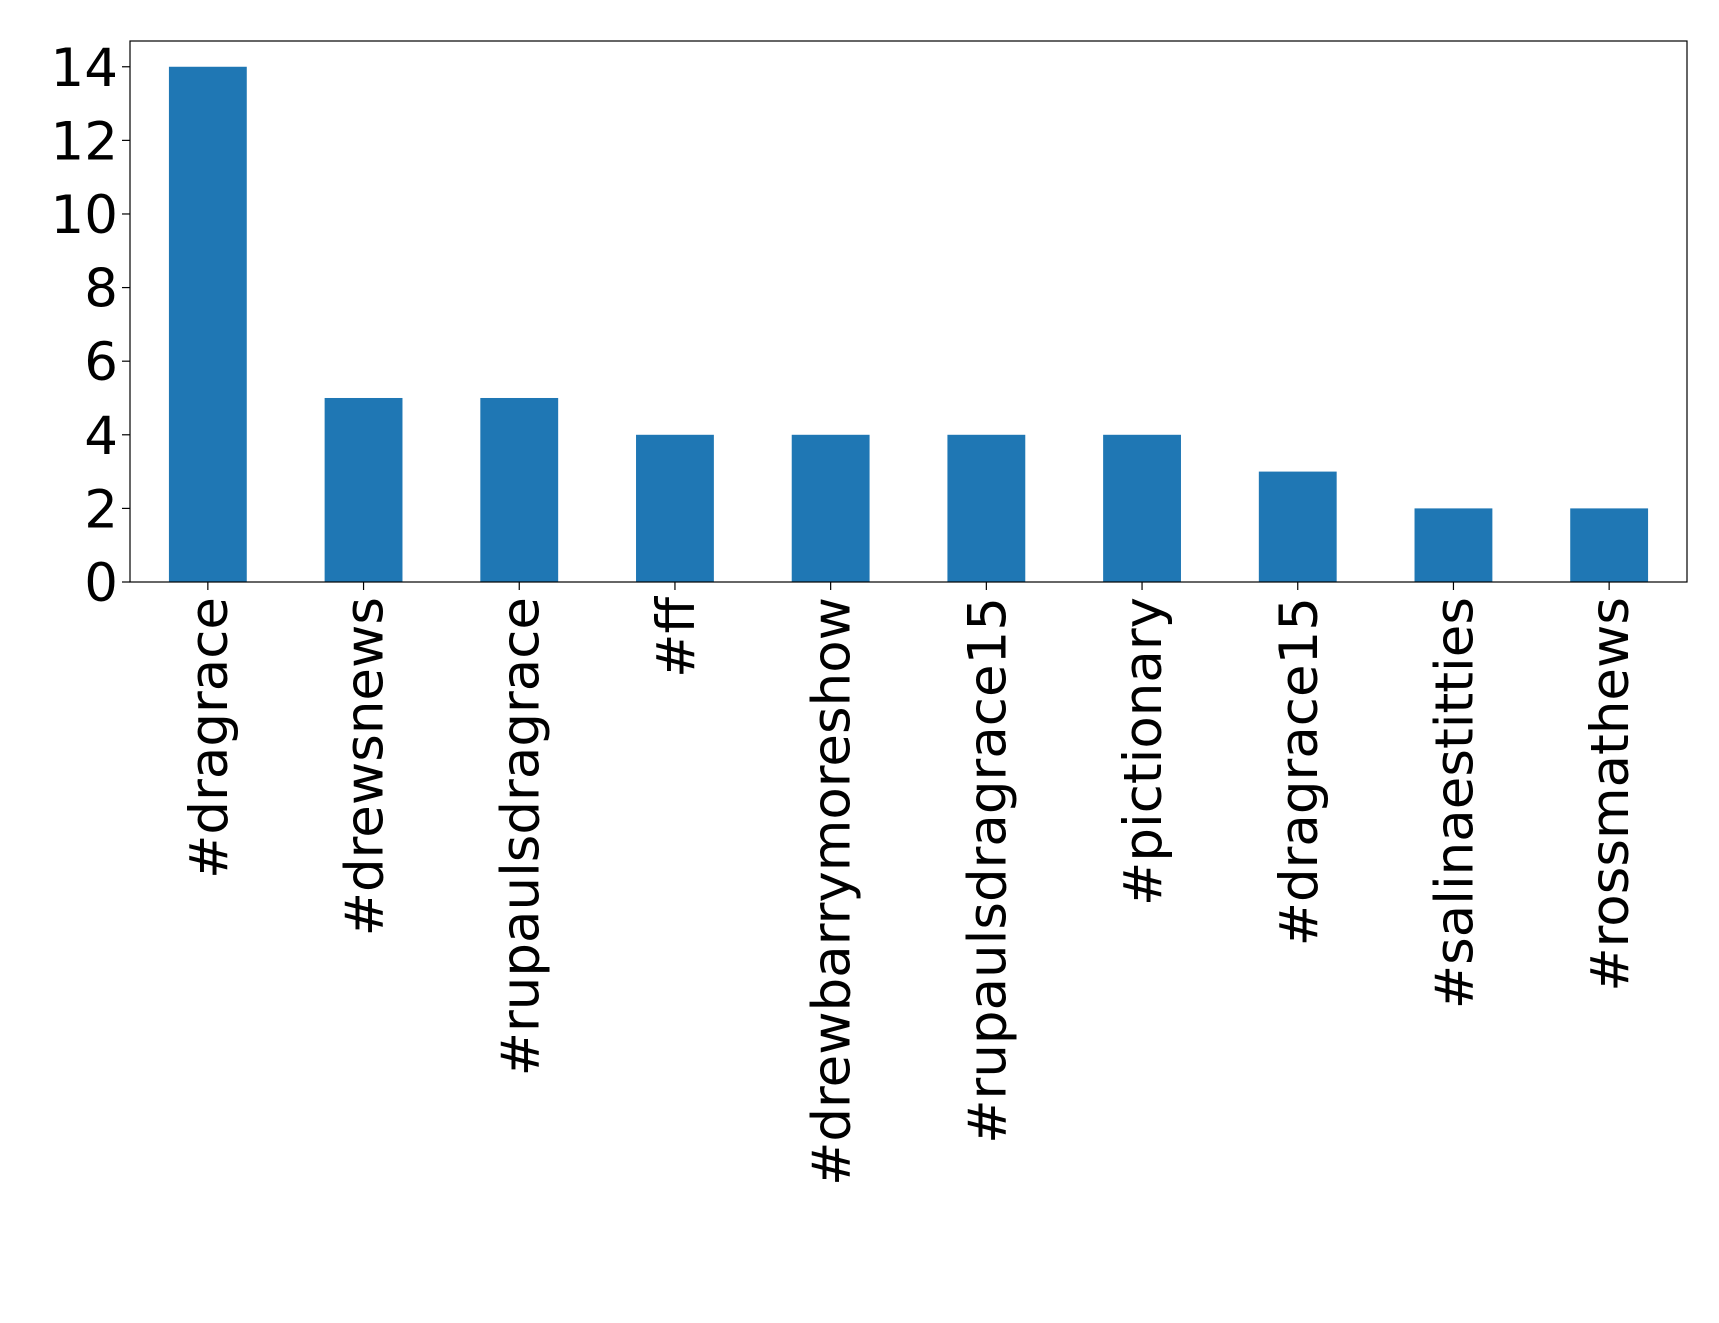 The image size is (1719, 1323). I want to click on x-tick-label: #drewsnews, so click(365, 766).